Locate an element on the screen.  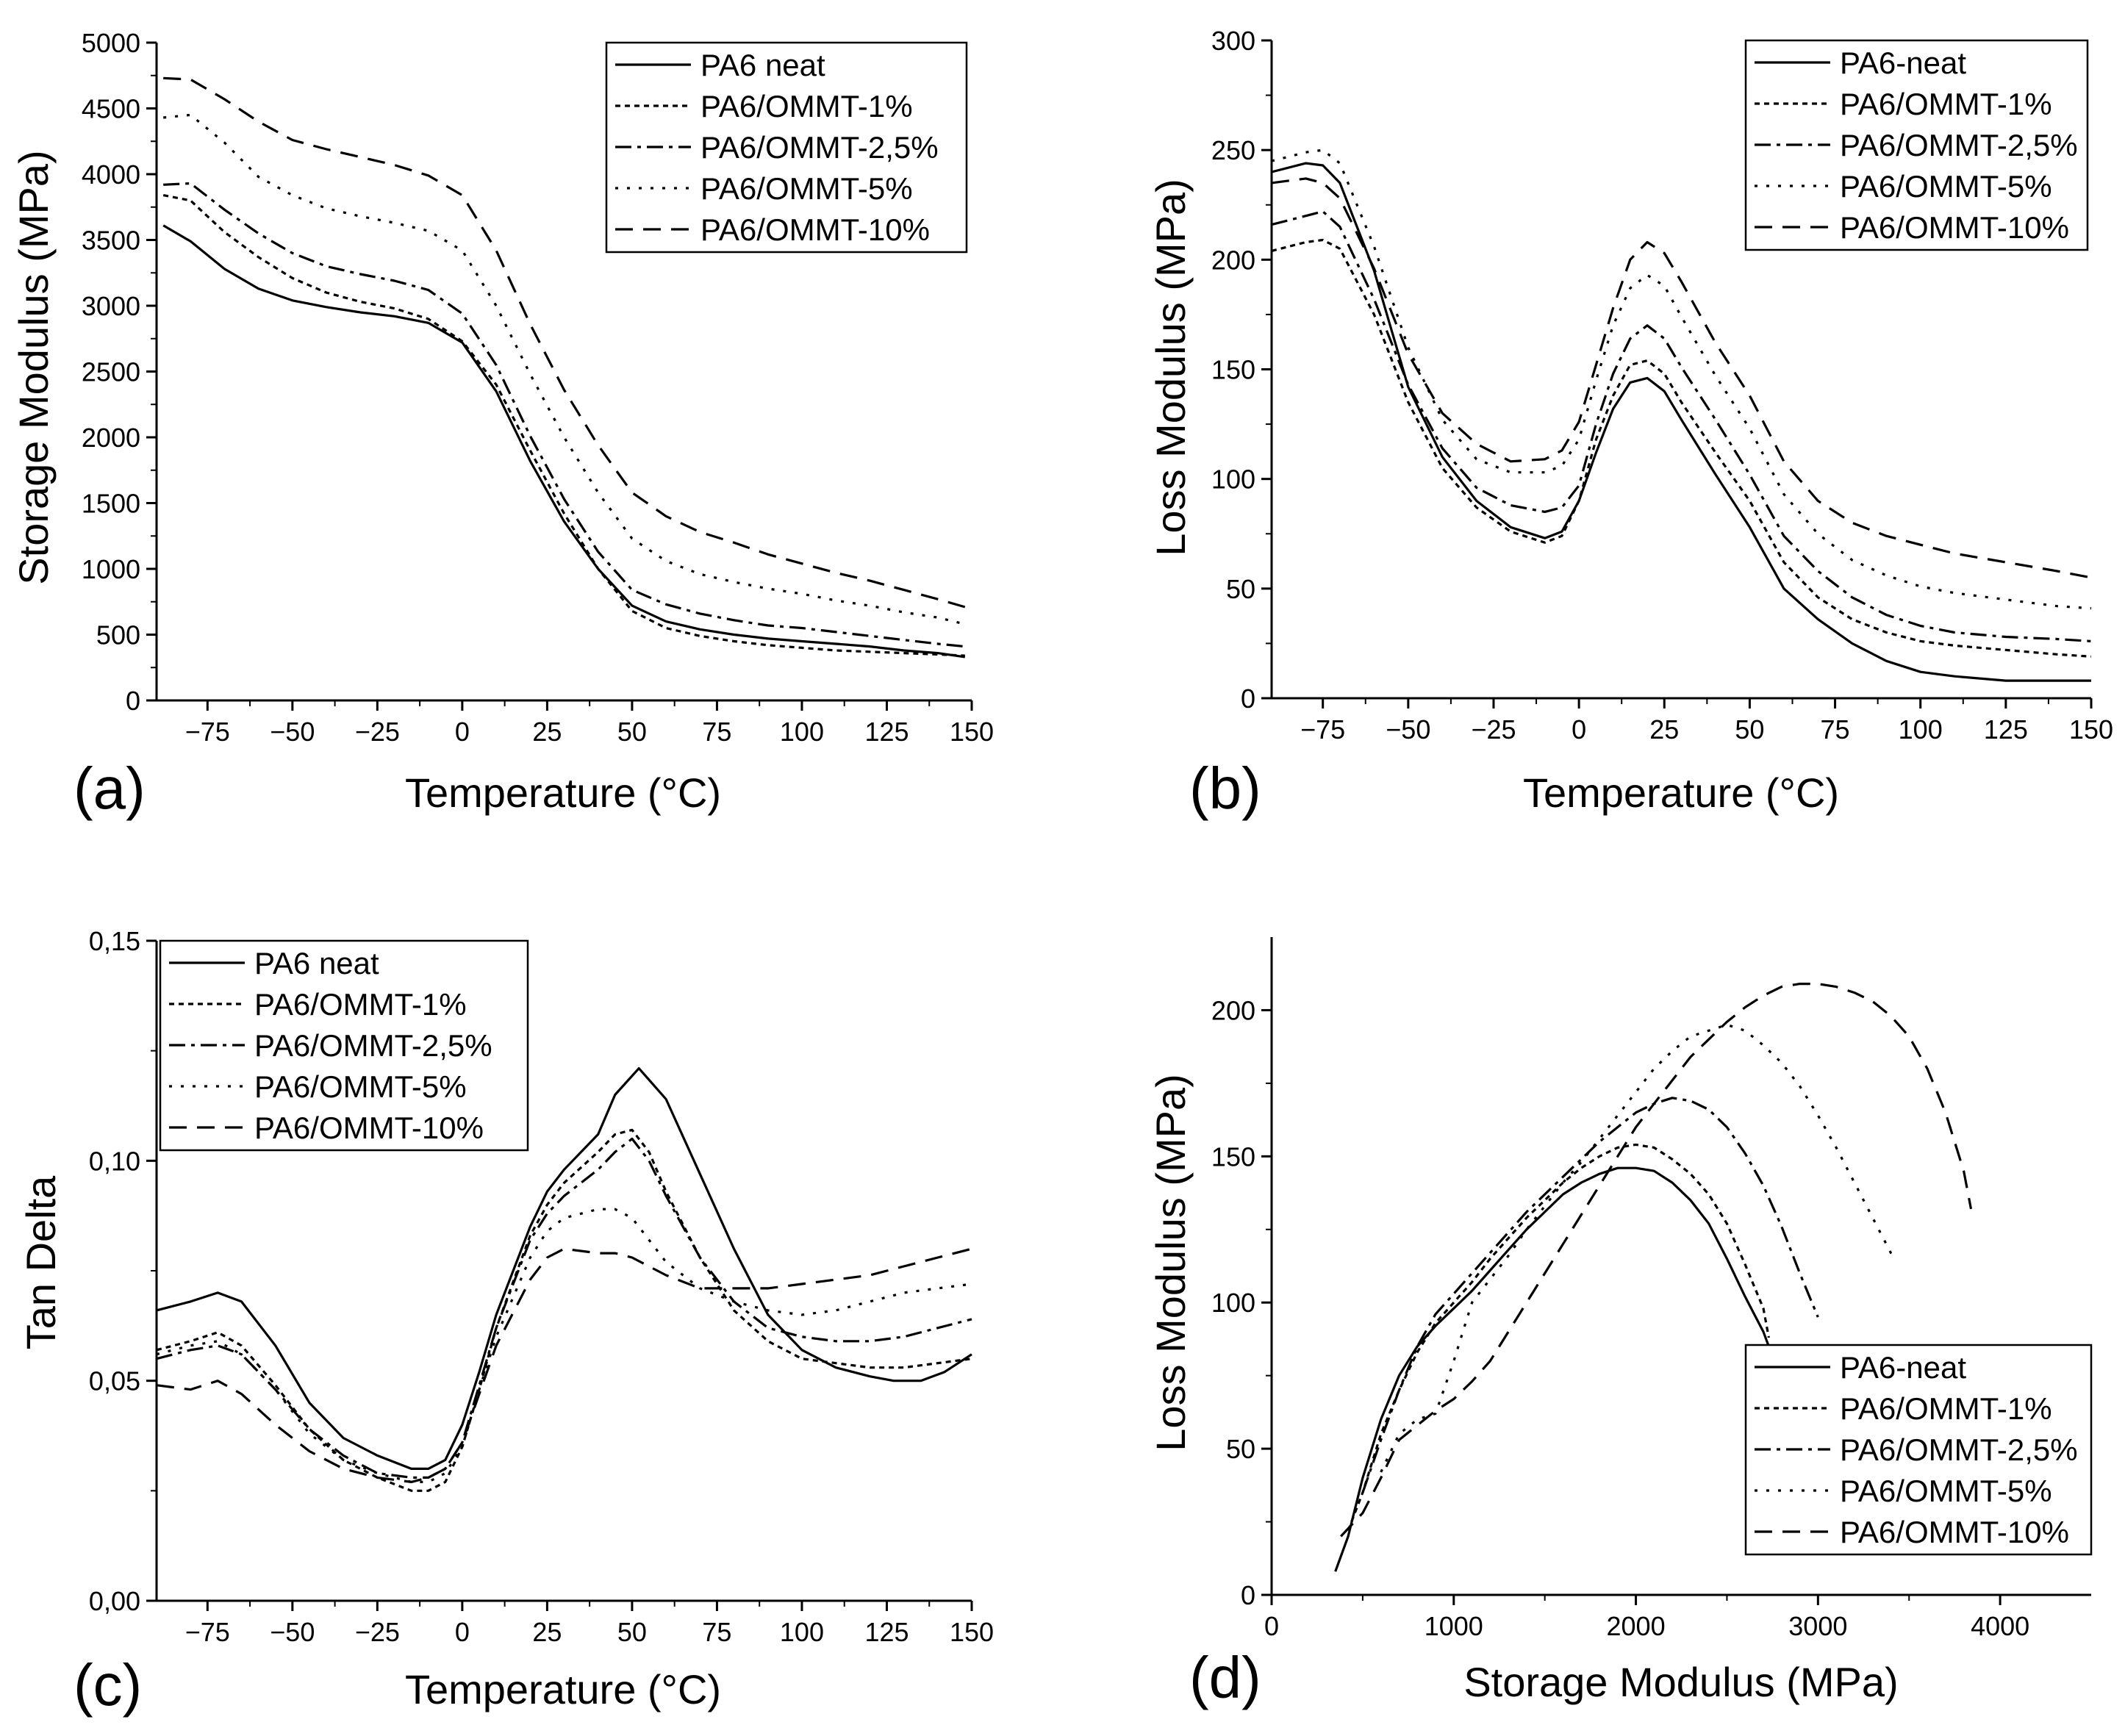
panel-a-ylabel: Storage Modulus (MPa) is located at coordinates (33, 367).